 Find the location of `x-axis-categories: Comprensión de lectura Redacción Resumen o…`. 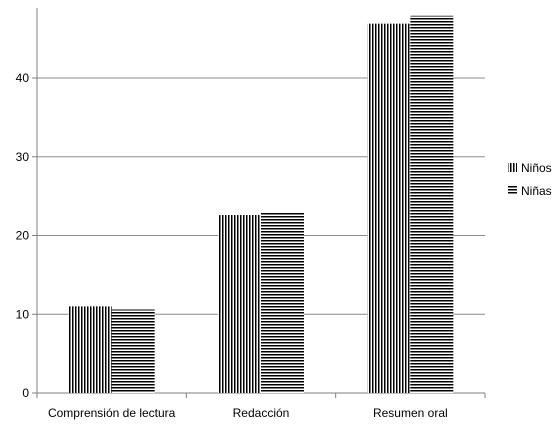

x-axis-categories: Comprensión de lectura Redacción Resumen o… is located at coordinates (248, 413).